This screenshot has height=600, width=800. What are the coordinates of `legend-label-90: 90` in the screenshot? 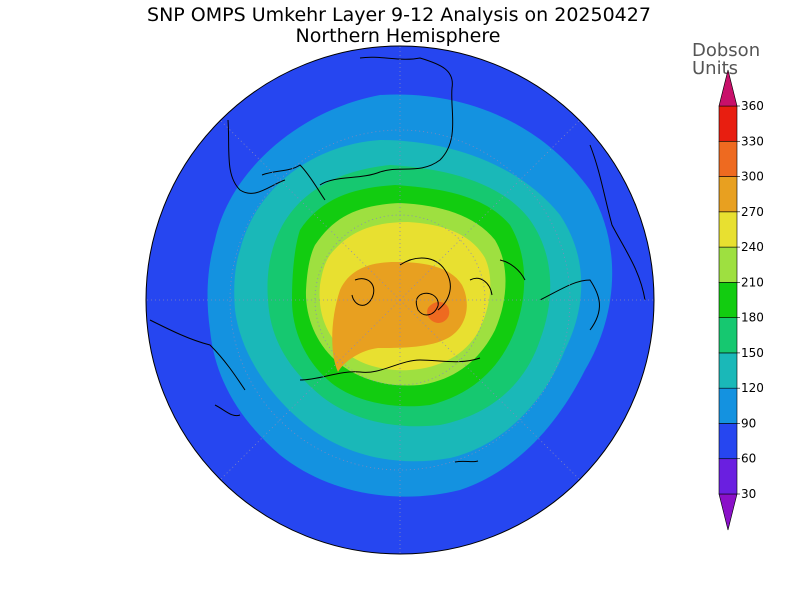 It's located at (748, 423).